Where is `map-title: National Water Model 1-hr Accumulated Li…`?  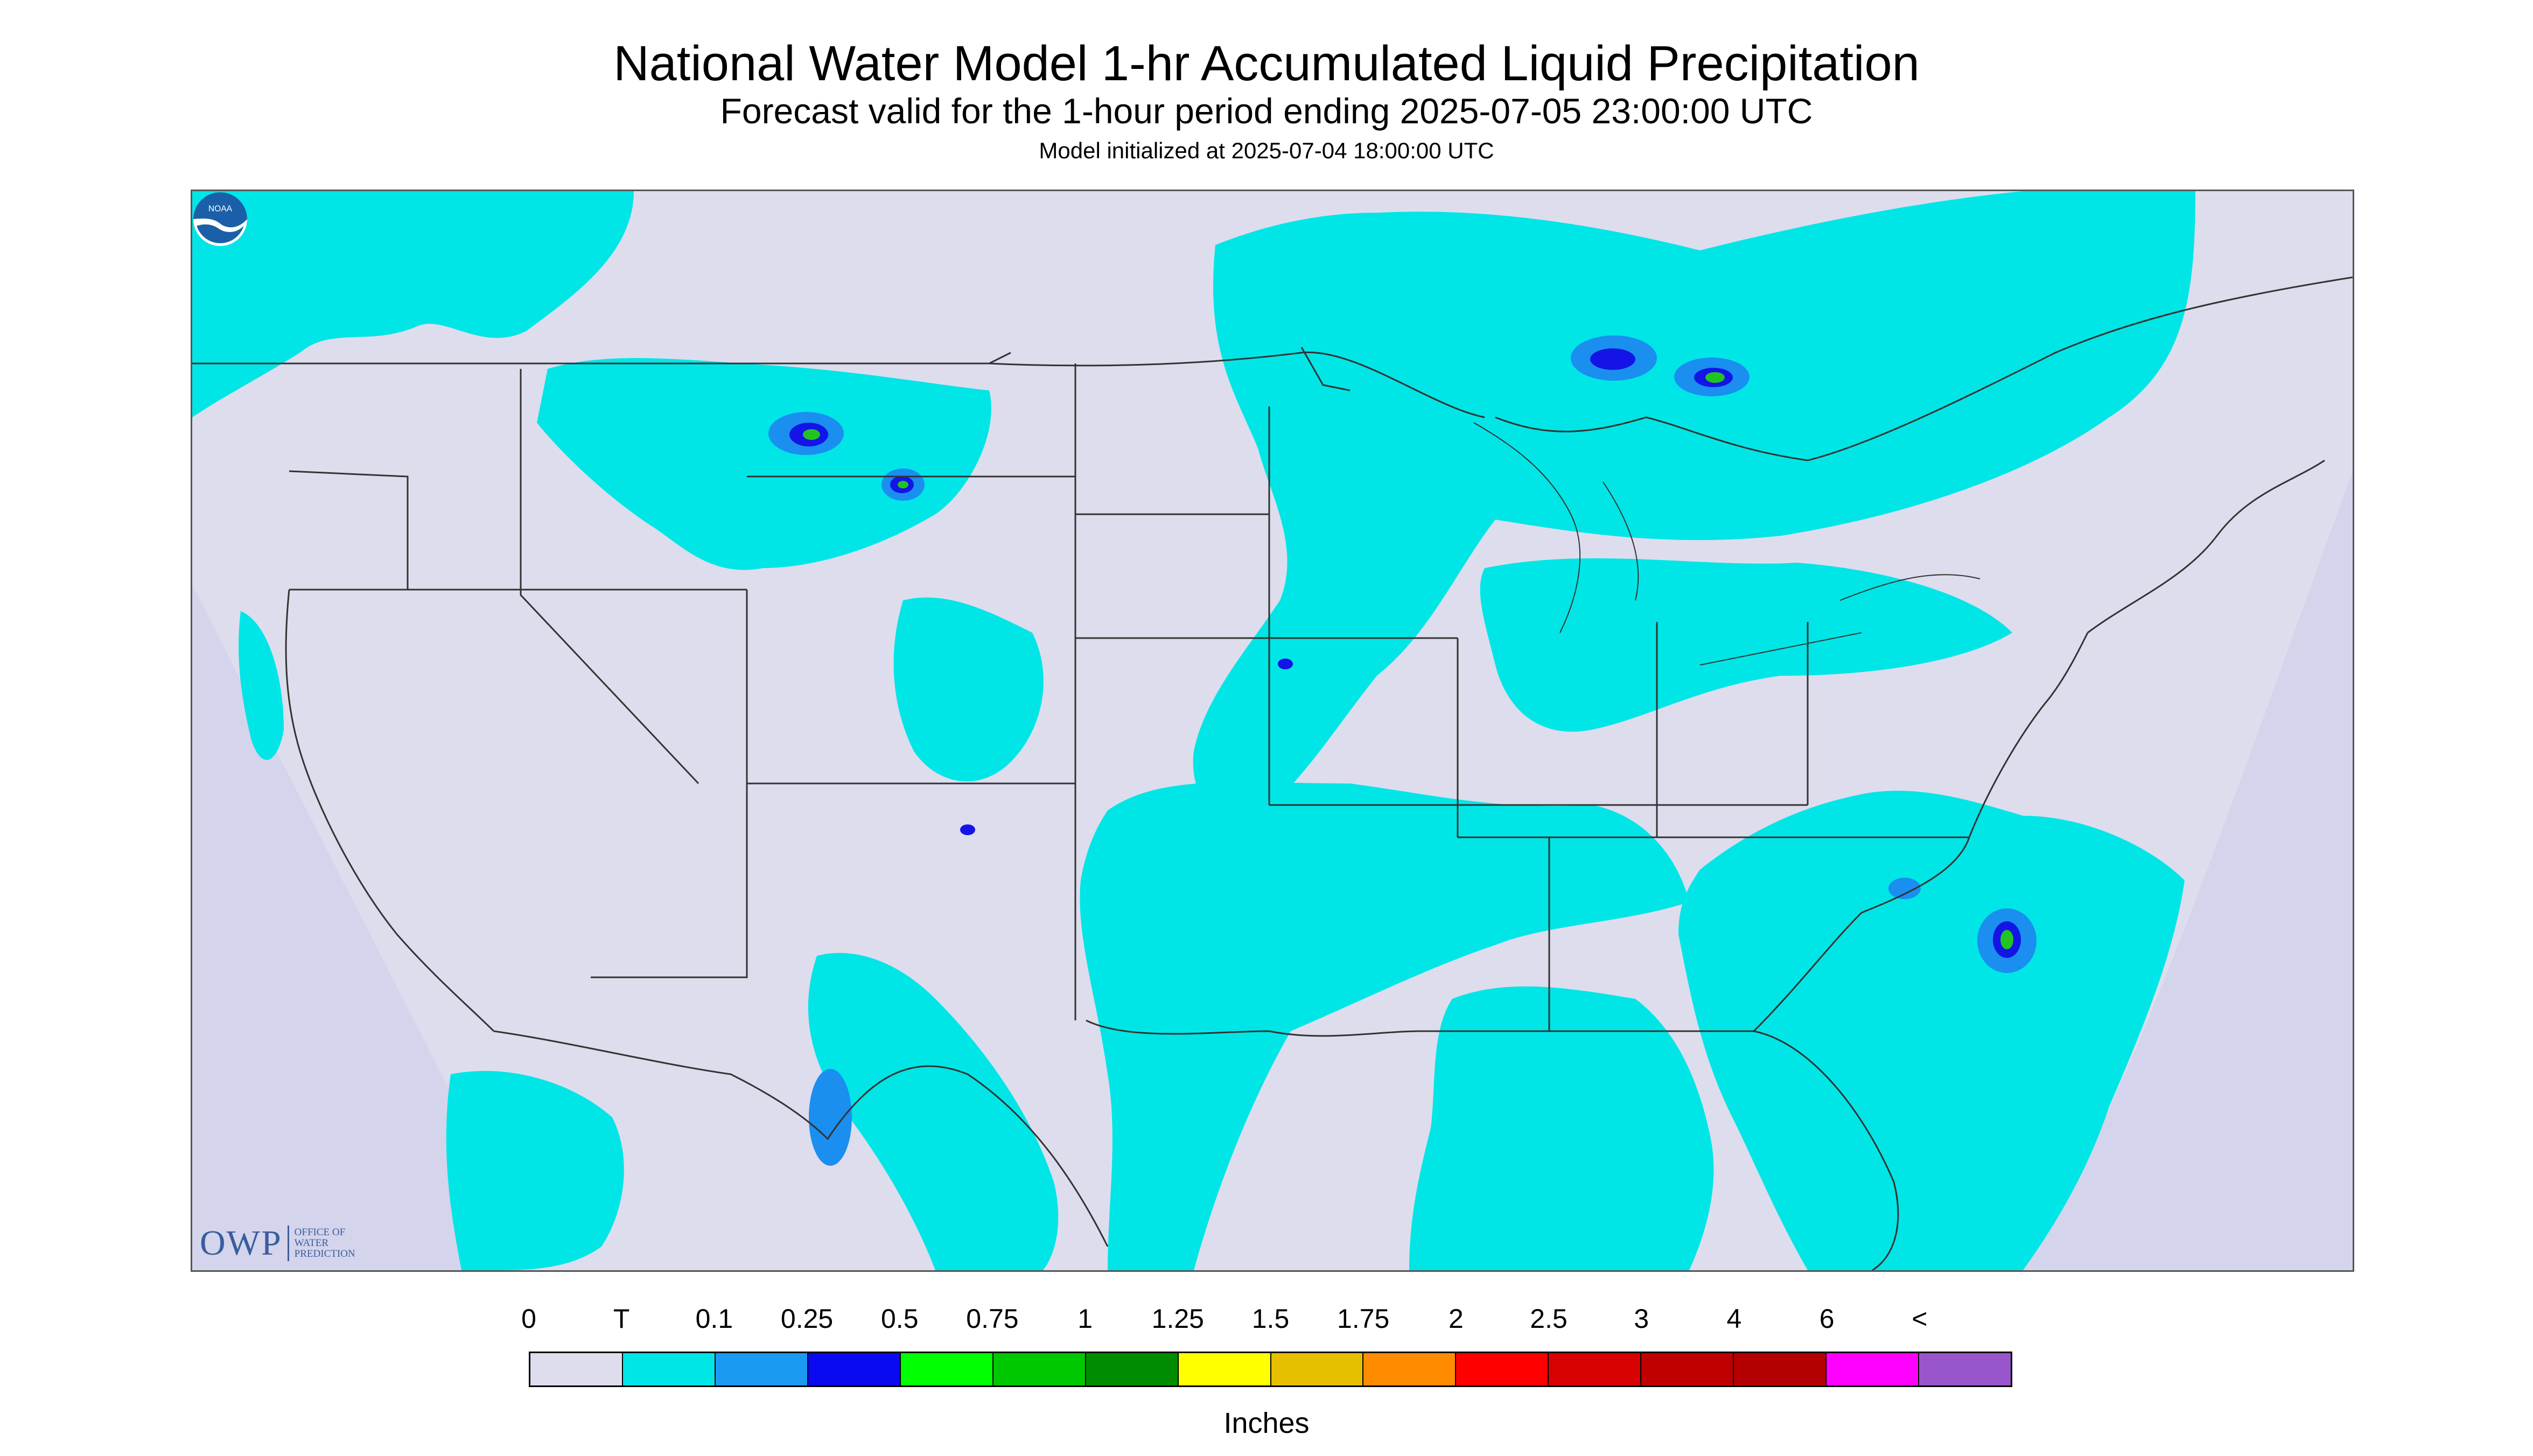 map-title: National Water Model 1-hr Accumulated Li… is located at coordinates (1266, 63).